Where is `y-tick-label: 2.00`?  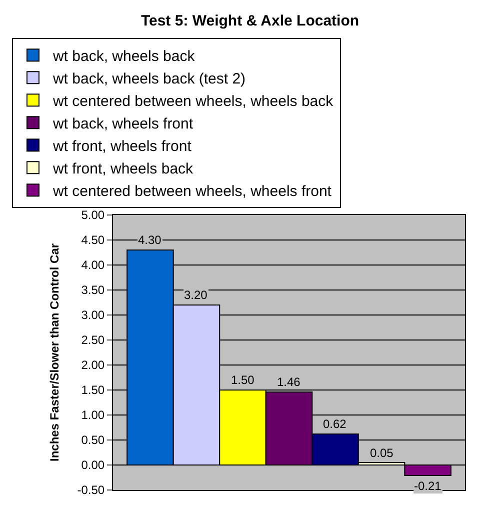
y-tick-label: 2.00 is located at coordinates (93, 365).